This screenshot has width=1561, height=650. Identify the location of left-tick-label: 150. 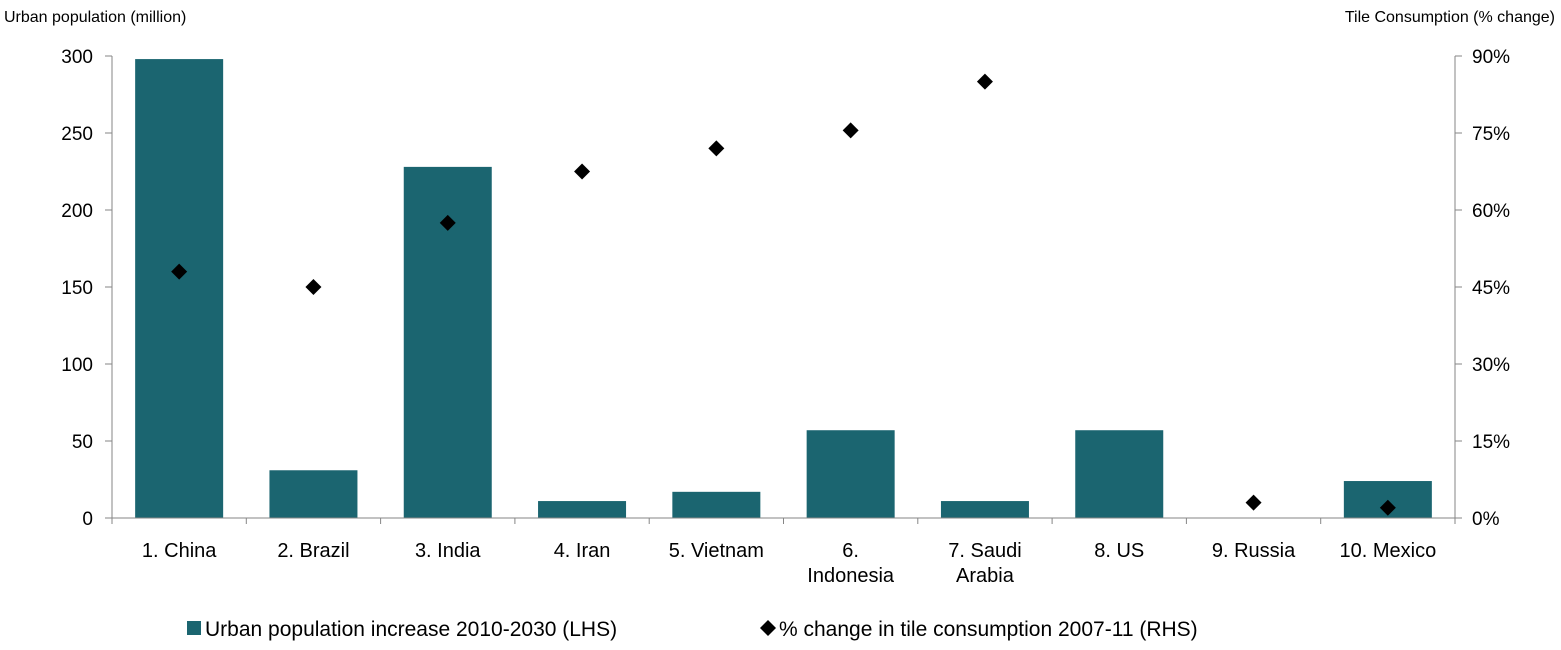
(77, 288).